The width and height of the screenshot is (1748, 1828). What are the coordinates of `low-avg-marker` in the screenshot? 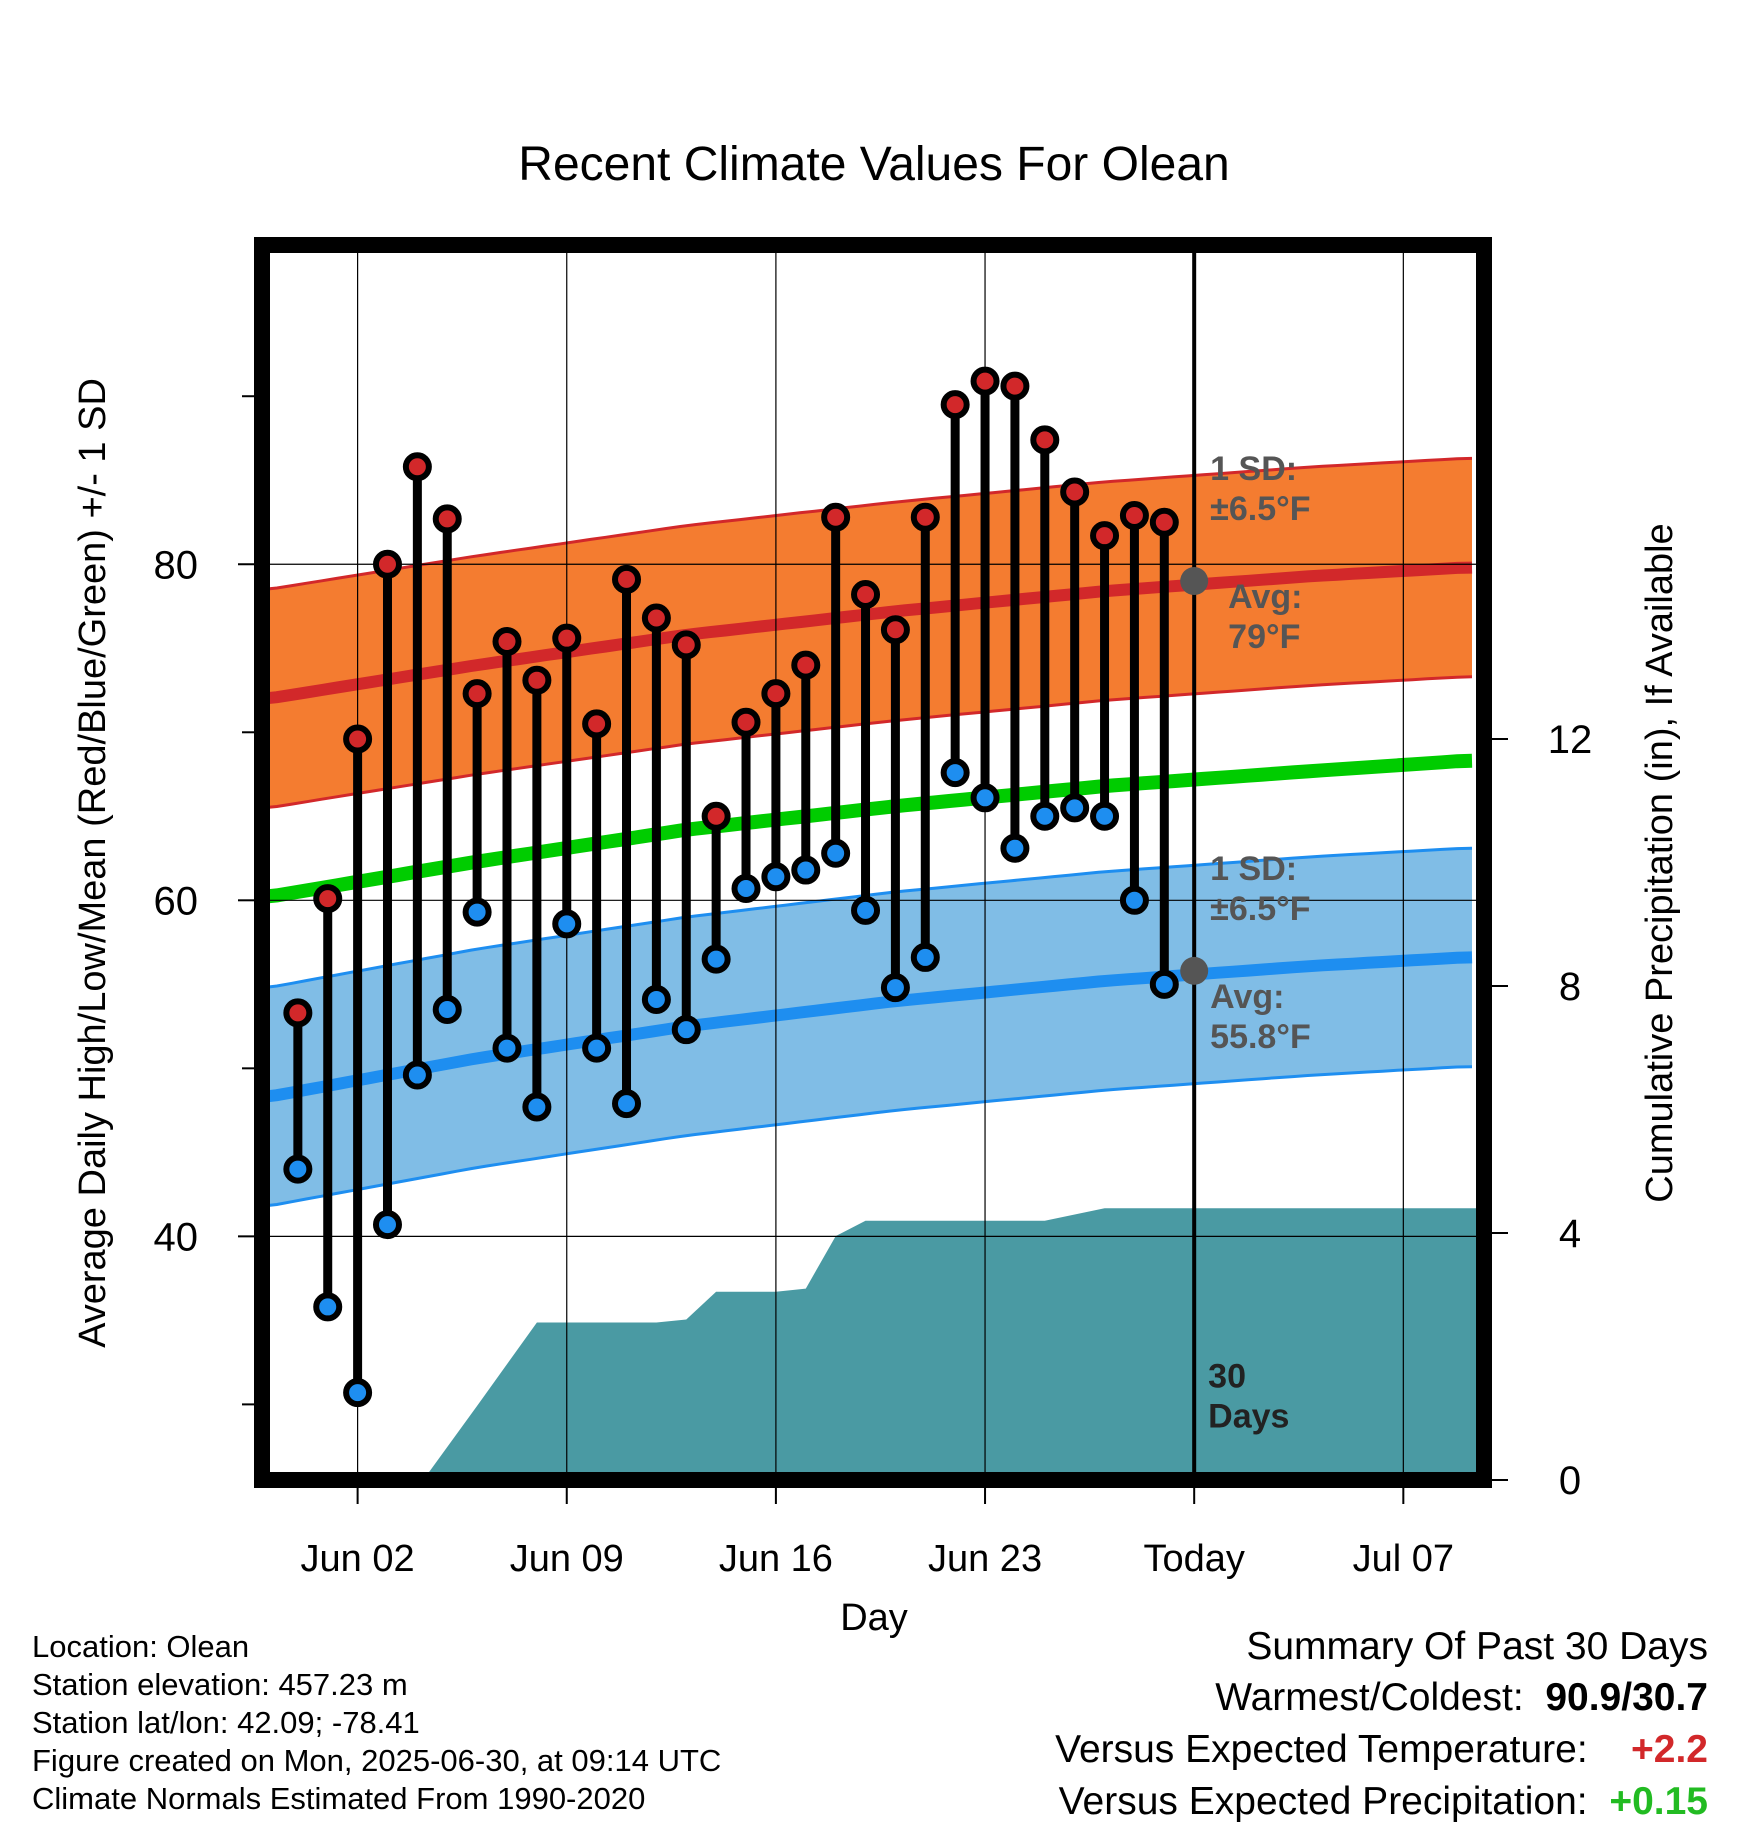 It's located at (1194, 970).